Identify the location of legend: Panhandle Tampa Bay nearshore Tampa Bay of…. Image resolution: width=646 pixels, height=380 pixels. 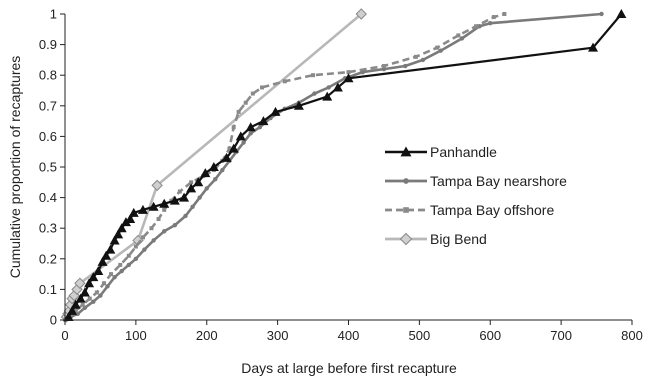
(476, 195).